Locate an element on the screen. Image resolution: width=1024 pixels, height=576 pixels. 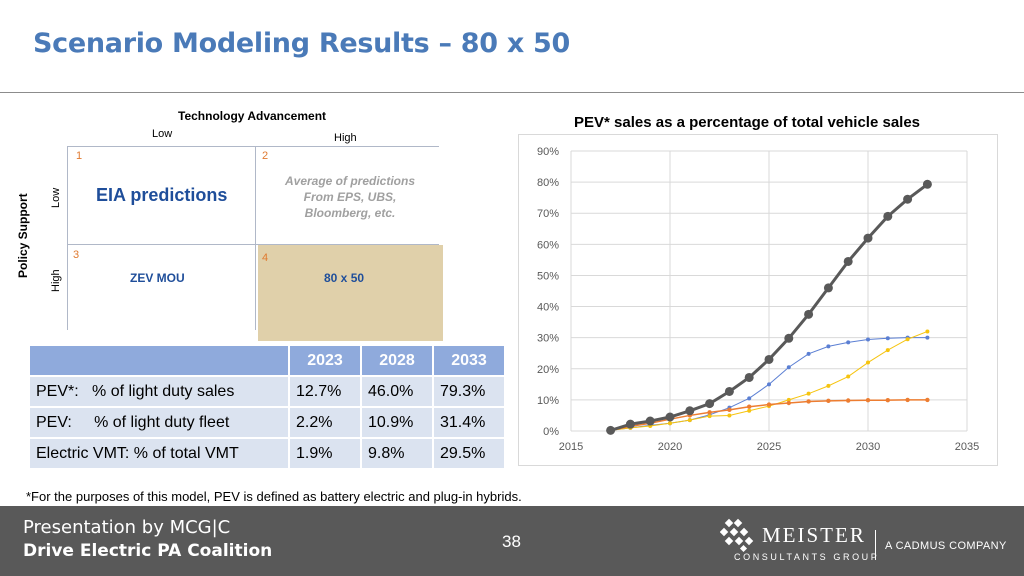
table-cell: 9.8% is located at coordinates (397, 453).